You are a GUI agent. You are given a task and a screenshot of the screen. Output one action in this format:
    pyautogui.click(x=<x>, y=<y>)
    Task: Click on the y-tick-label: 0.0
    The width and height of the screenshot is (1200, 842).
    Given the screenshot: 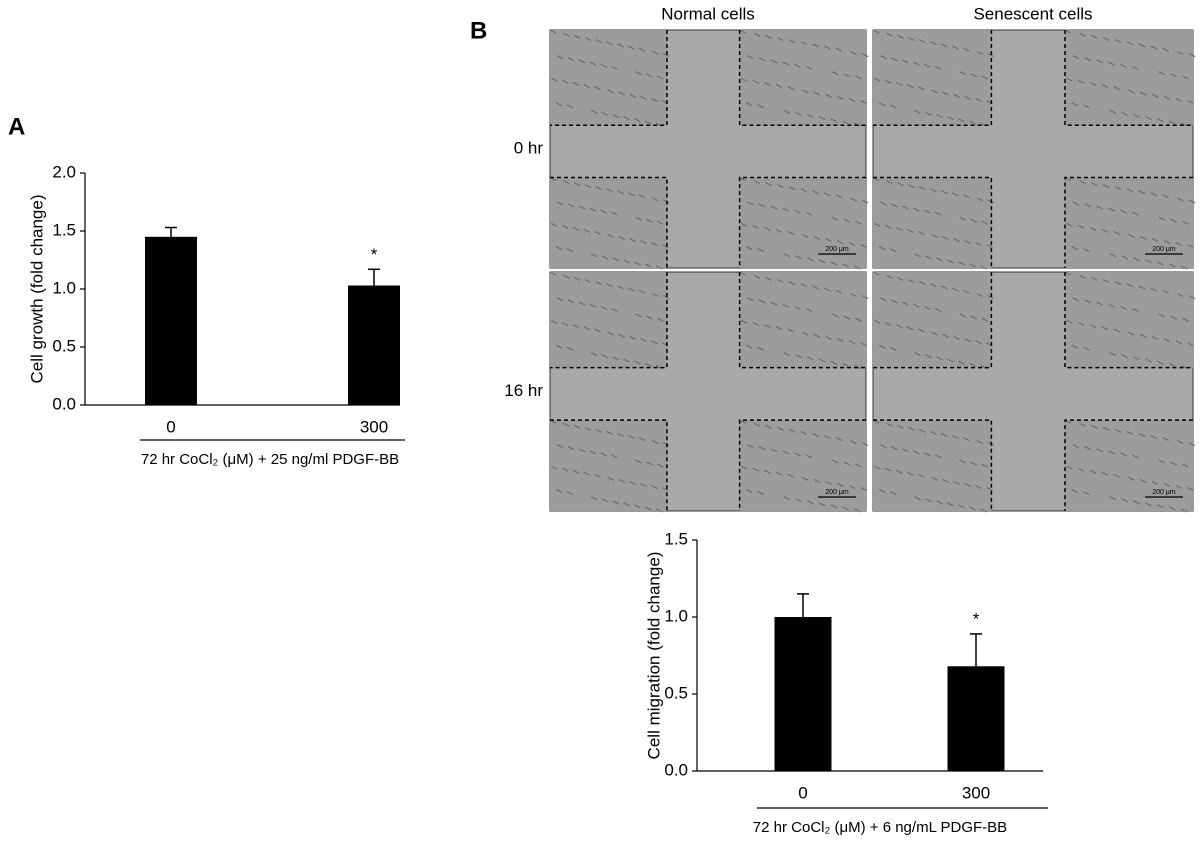 What is the action you would take?
    pyautogui.click(x=676, y=769)
    